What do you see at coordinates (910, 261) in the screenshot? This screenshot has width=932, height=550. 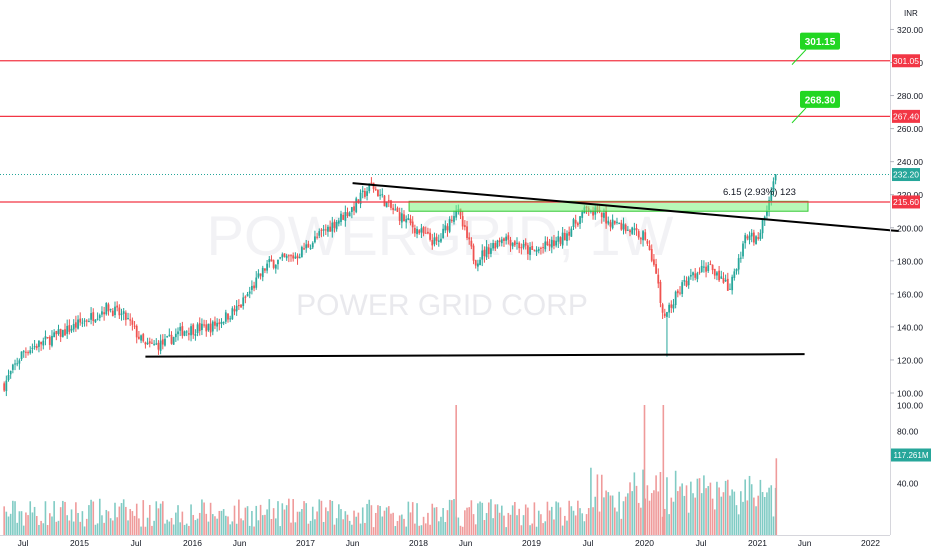 I see `price-tick-label: 180.00` at bounding box center [910, 261].